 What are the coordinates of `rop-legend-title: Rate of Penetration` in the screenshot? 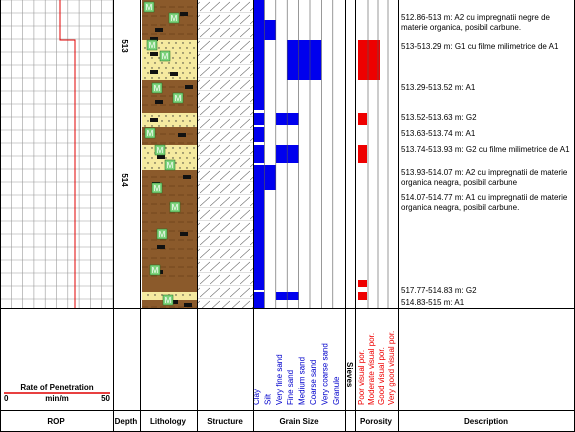 It's located at (56, 387).